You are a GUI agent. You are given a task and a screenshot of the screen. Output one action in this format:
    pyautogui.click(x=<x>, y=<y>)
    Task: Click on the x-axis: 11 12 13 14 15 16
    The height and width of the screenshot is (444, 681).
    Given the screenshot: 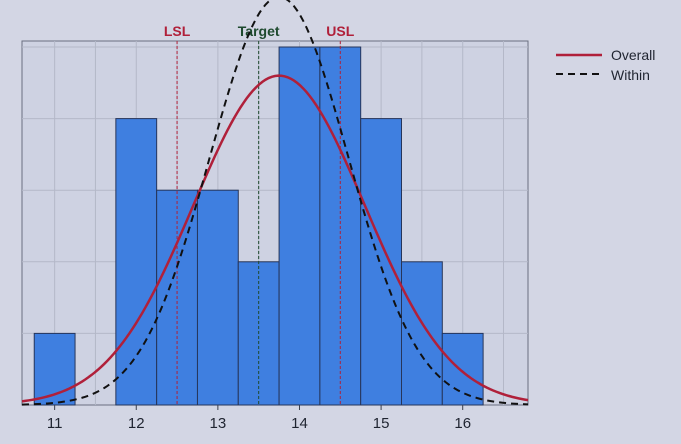 What is the action you would take?
    pyautogui.click(x=259, y=418)
    